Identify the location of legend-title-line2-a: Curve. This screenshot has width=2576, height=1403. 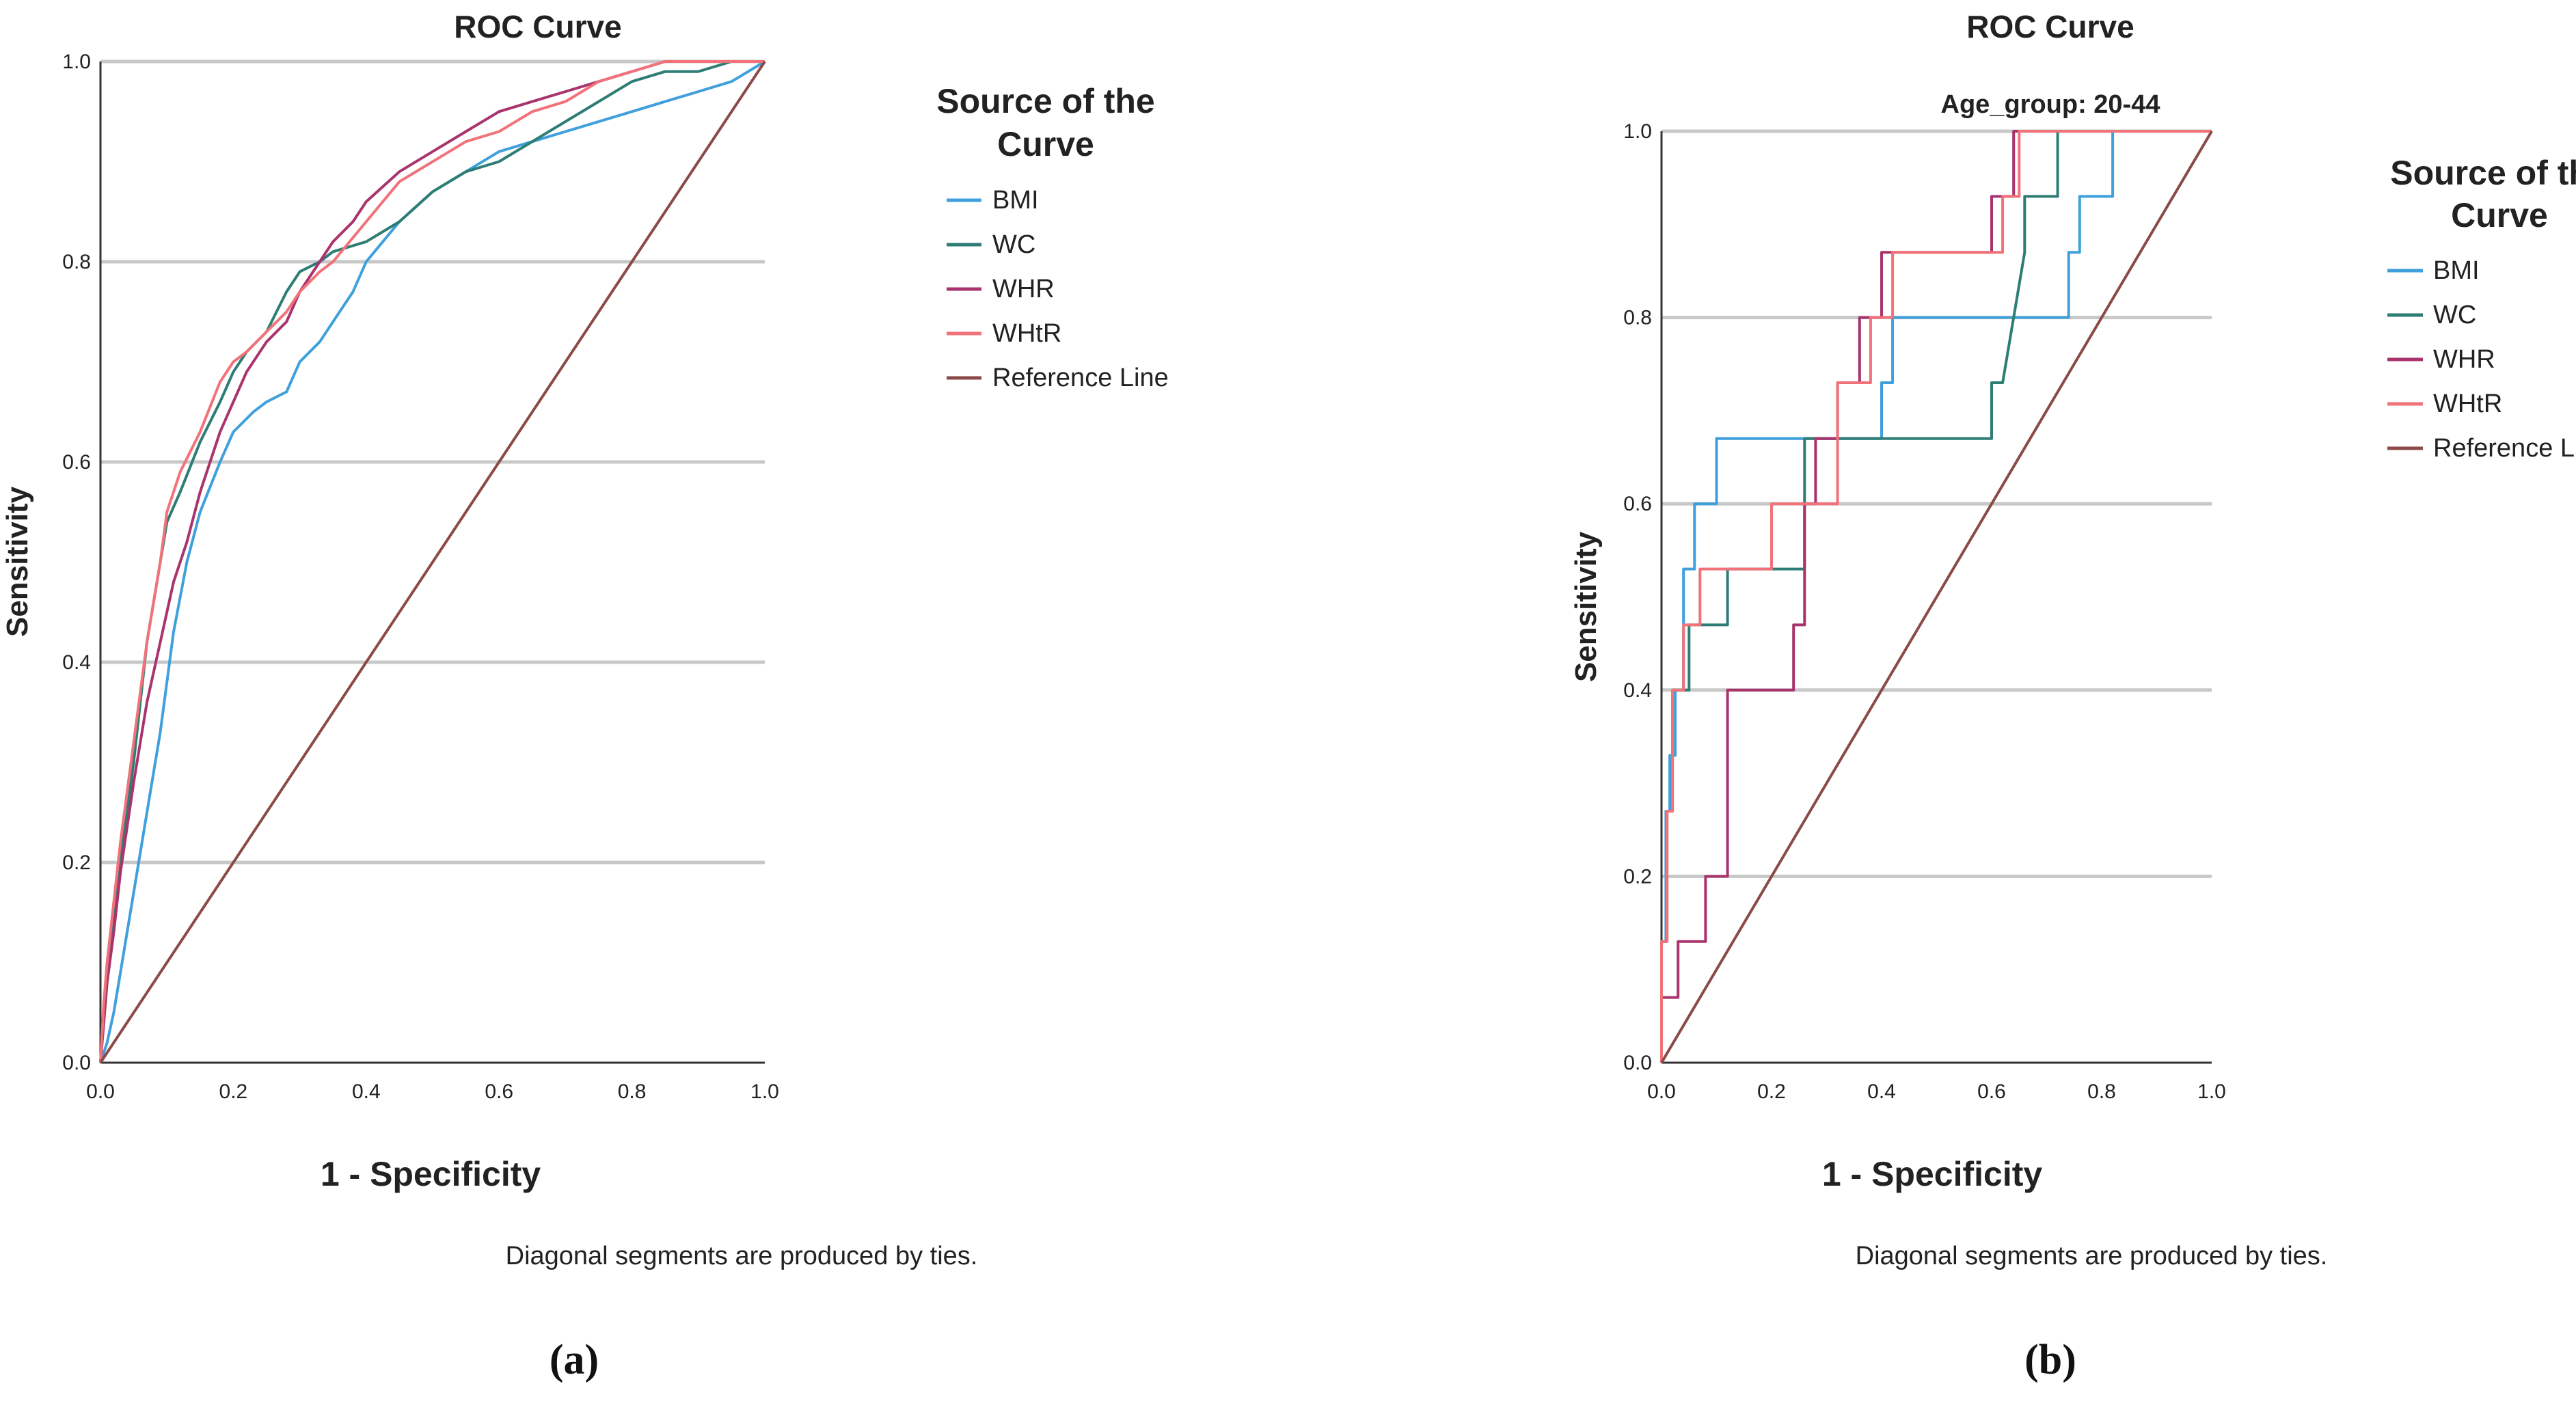
(1045, 144).